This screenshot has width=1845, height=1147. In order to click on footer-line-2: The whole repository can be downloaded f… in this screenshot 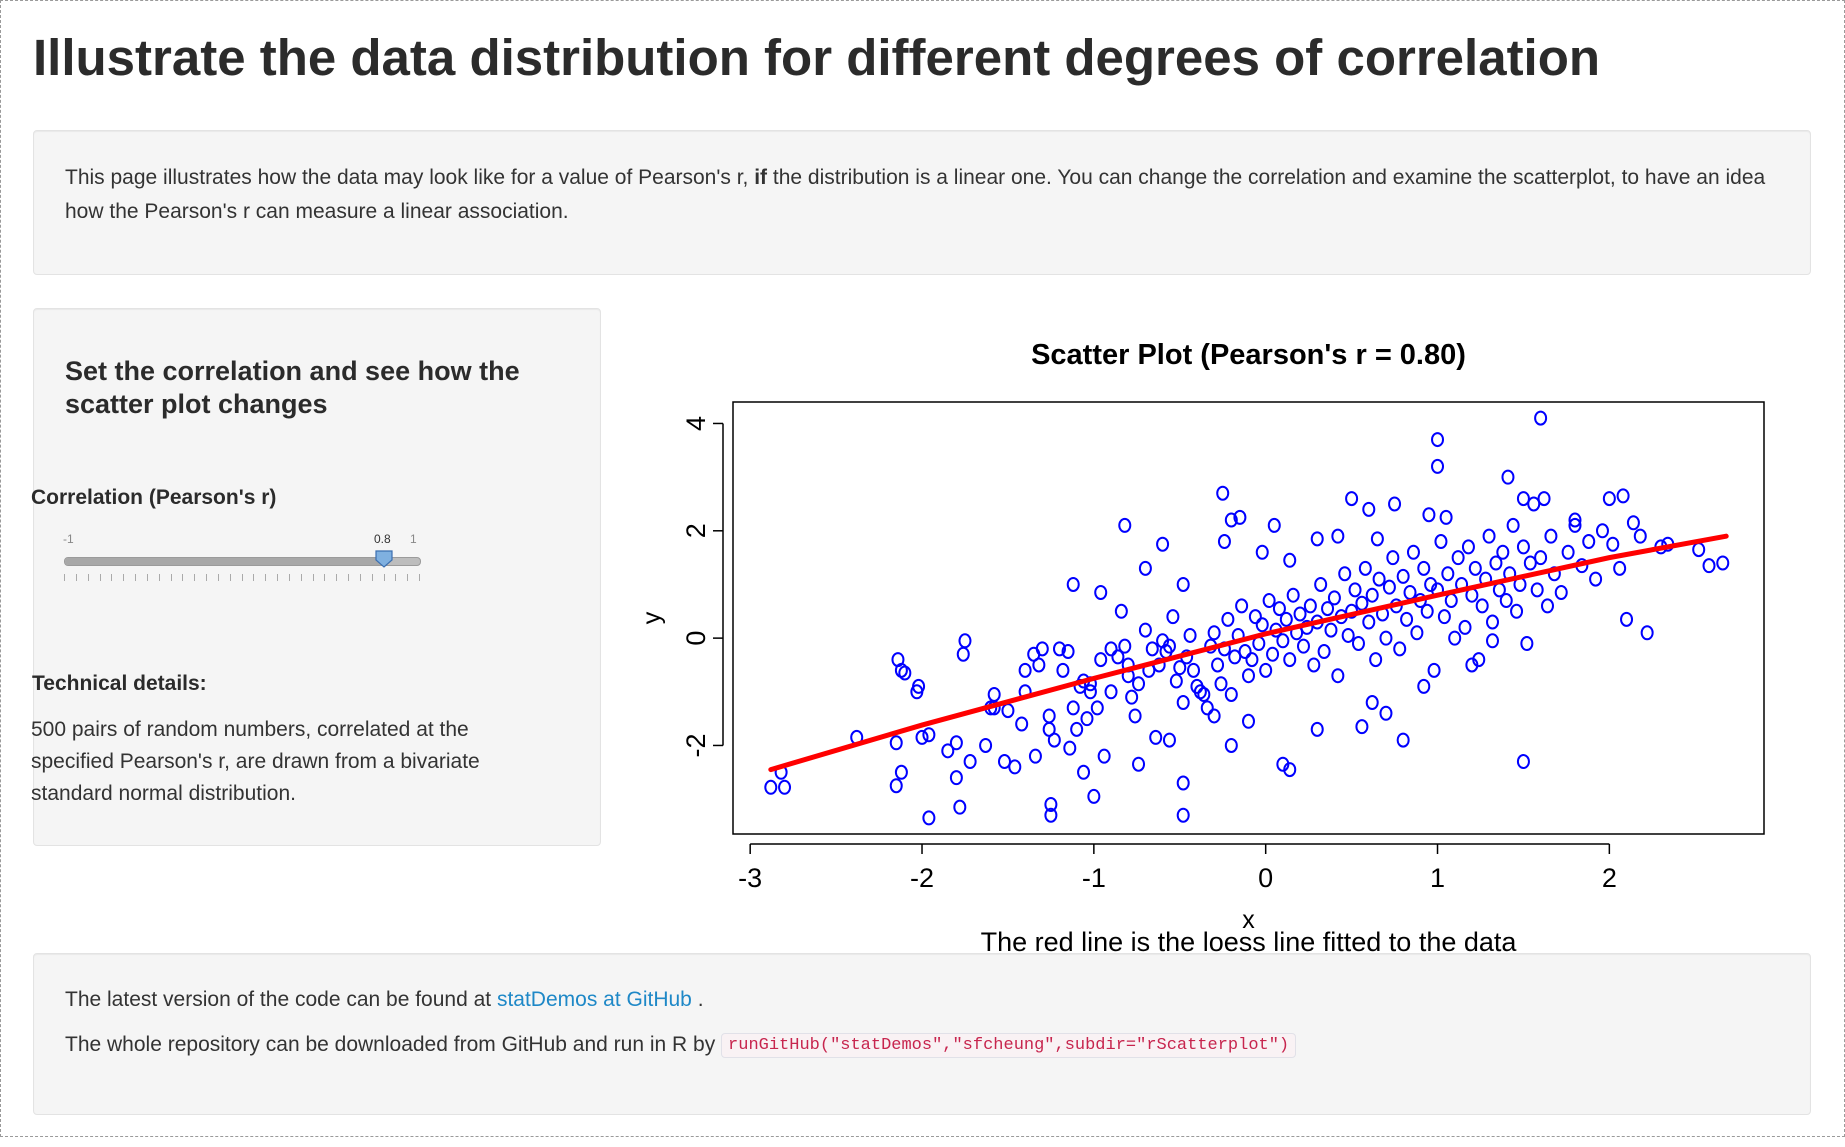, I will do `click(681, 1045)`.